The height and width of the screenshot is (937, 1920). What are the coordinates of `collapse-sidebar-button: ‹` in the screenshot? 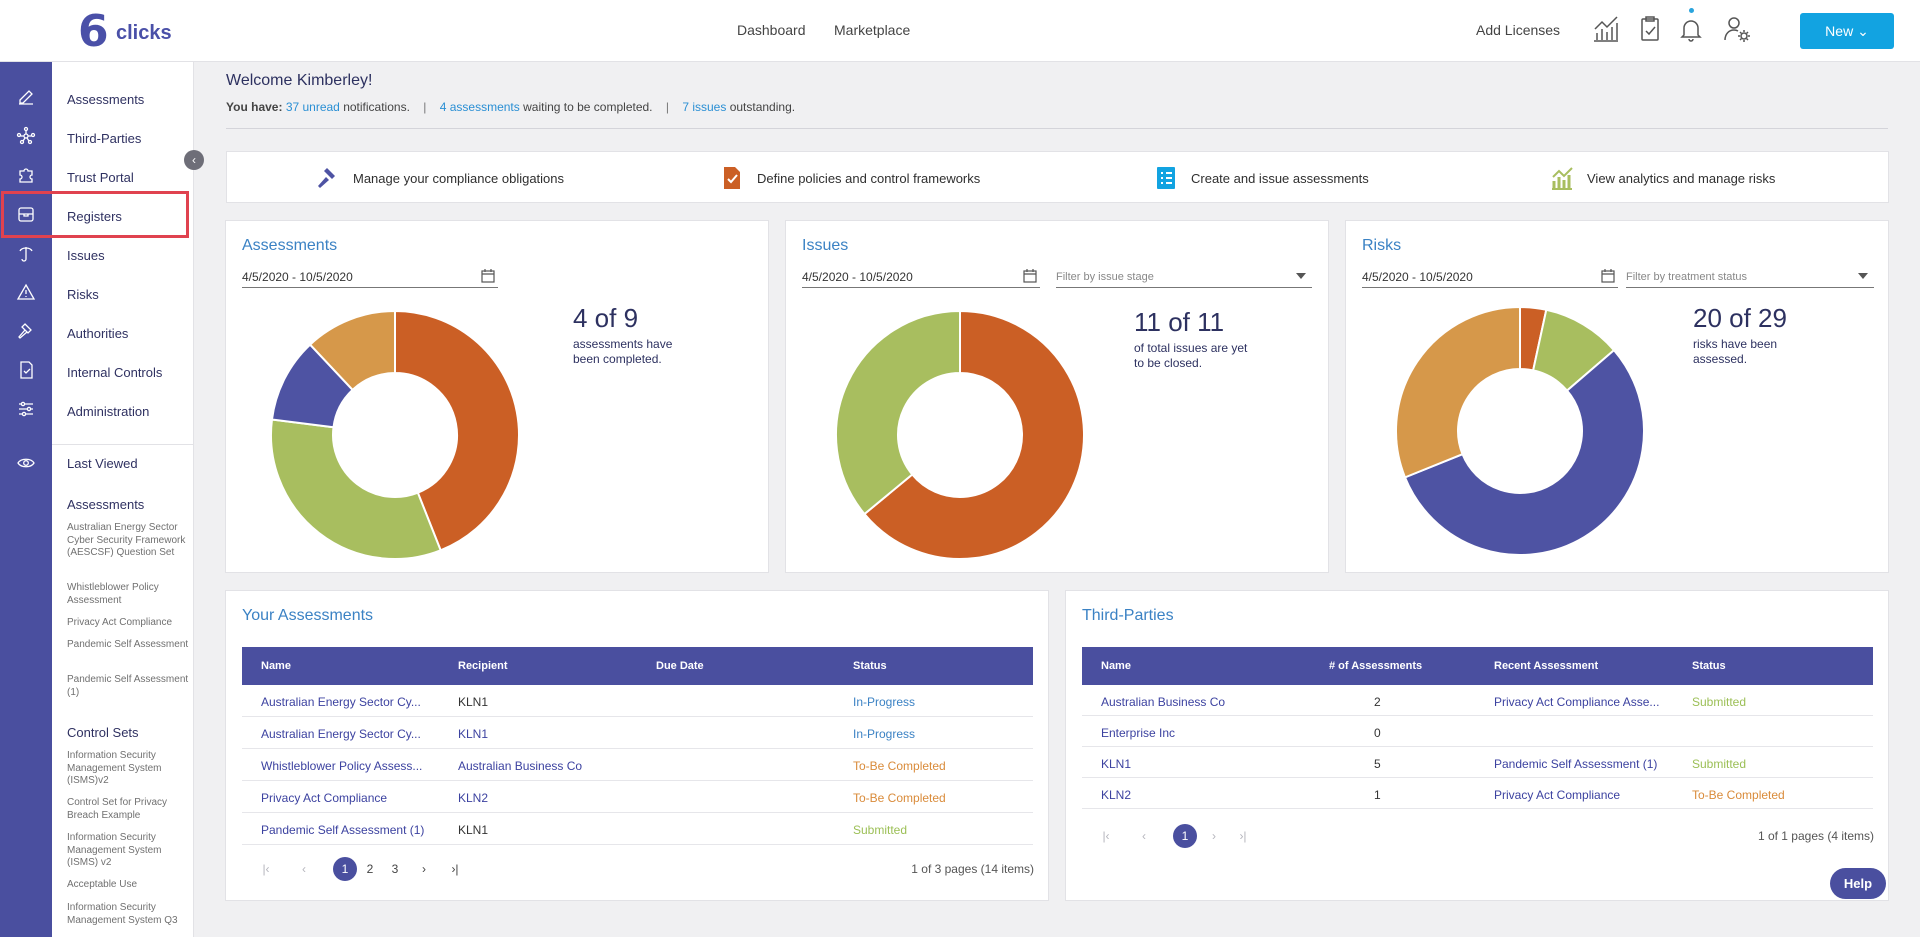 It's located at (194, 160).